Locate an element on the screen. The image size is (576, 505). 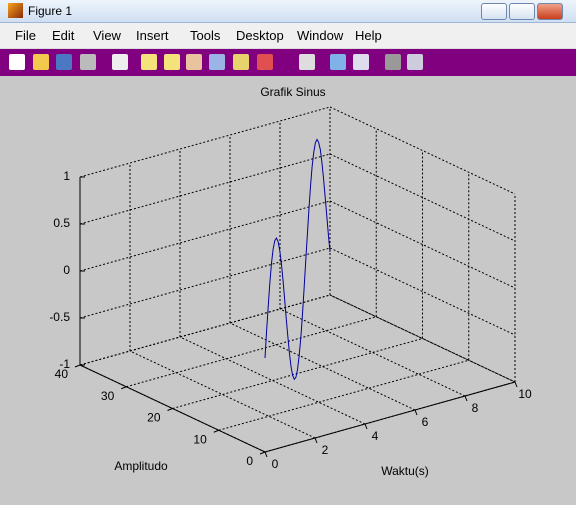
title-bar: Figure 1 is located at coordinates (288, 11).